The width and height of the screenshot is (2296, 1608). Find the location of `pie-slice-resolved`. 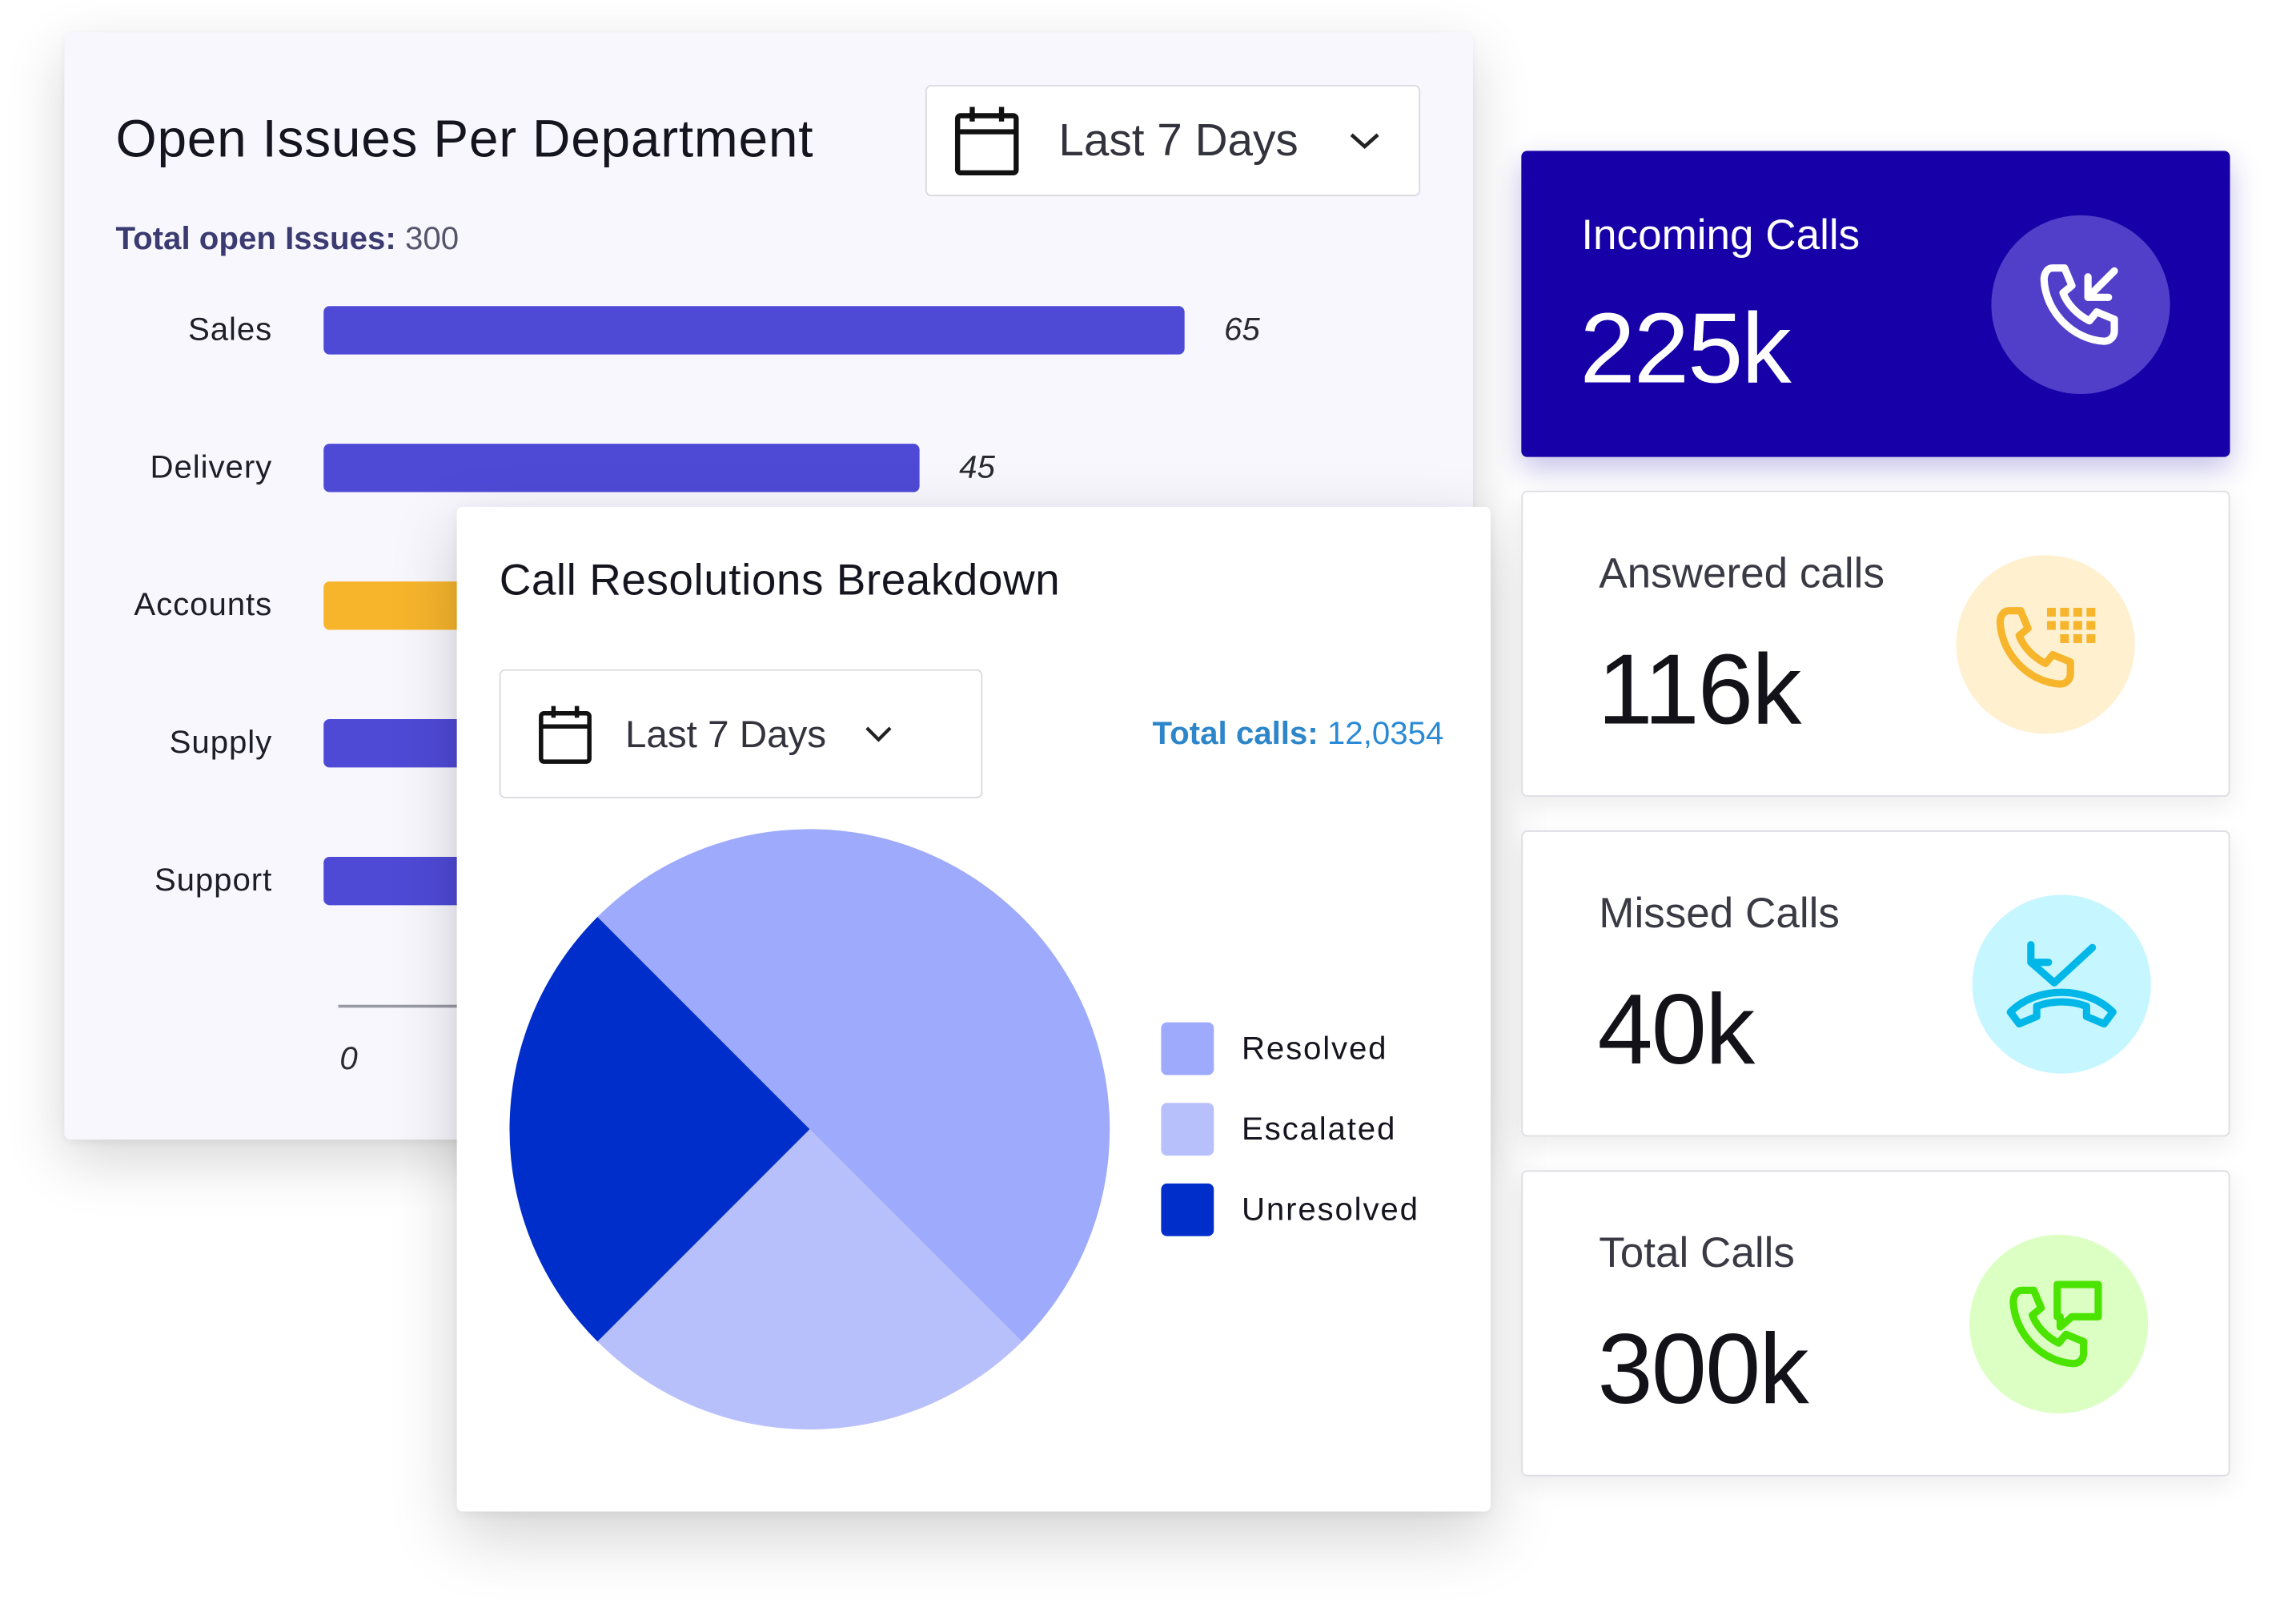

pie-slice-resolved is located at coordinates (853, 1085).